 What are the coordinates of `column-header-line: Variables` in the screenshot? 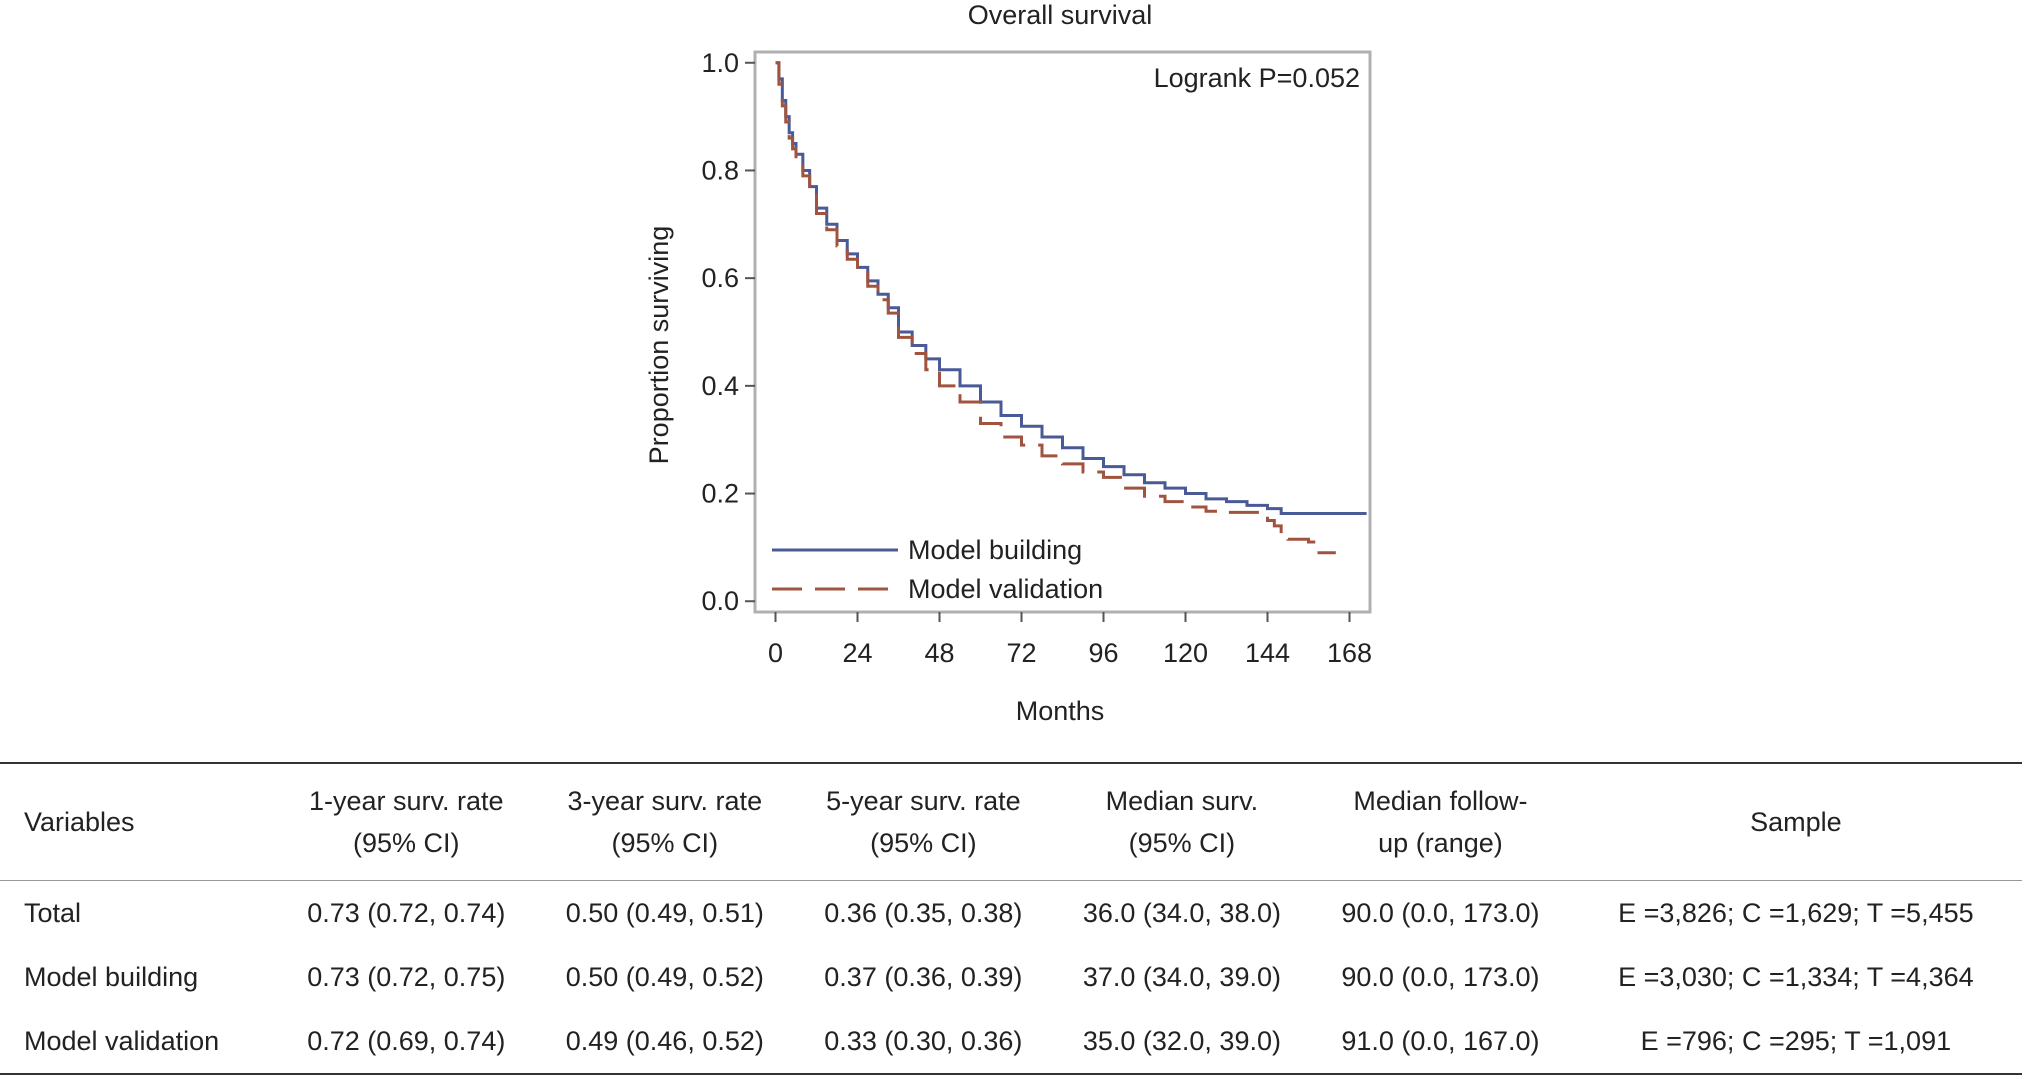 It's located at (79, 822).